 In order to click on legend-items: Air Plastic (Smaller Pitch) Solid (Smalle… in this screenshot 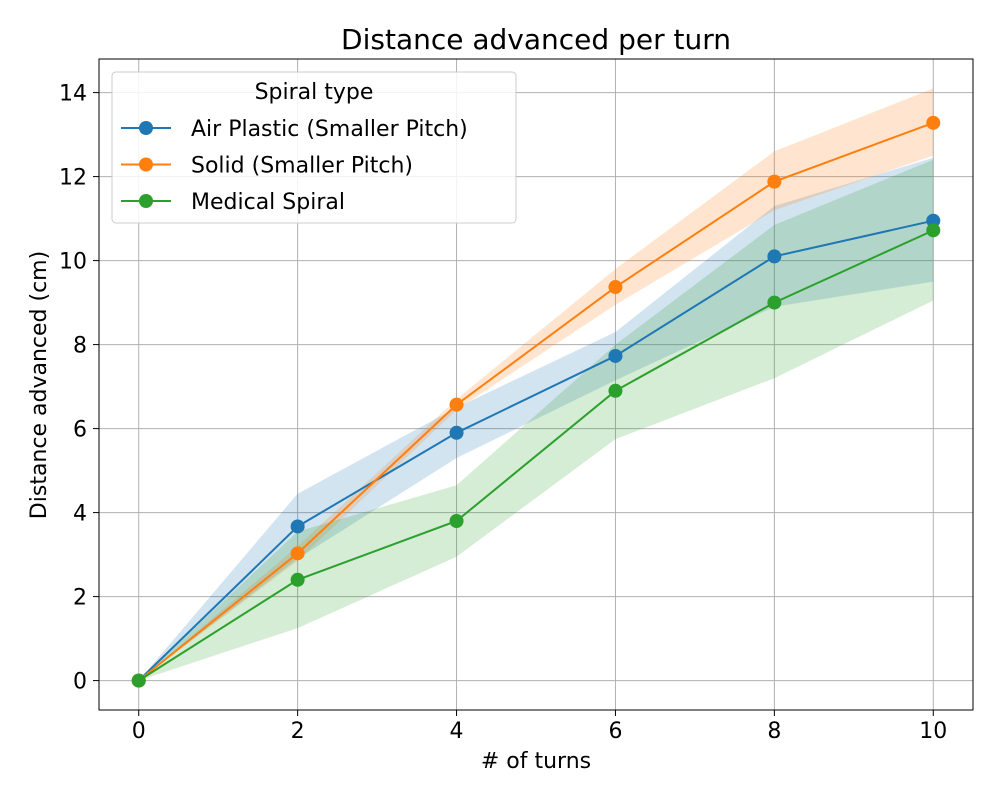, I will do `click(294, 166)`.